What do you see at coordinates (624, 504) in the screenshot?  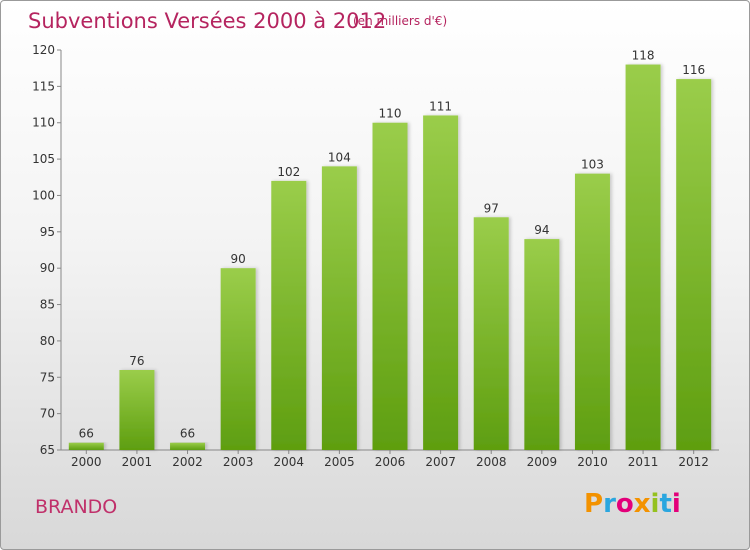 I see `logo-letter: o` at bounding box center [624, 504].